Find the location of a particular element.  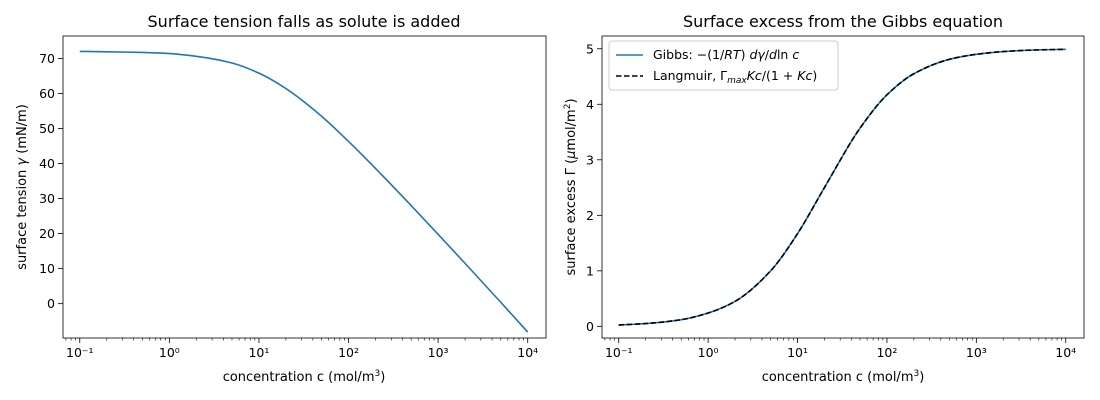

chart-left-ytick-label: 60 is located at coordinates (47, 93).